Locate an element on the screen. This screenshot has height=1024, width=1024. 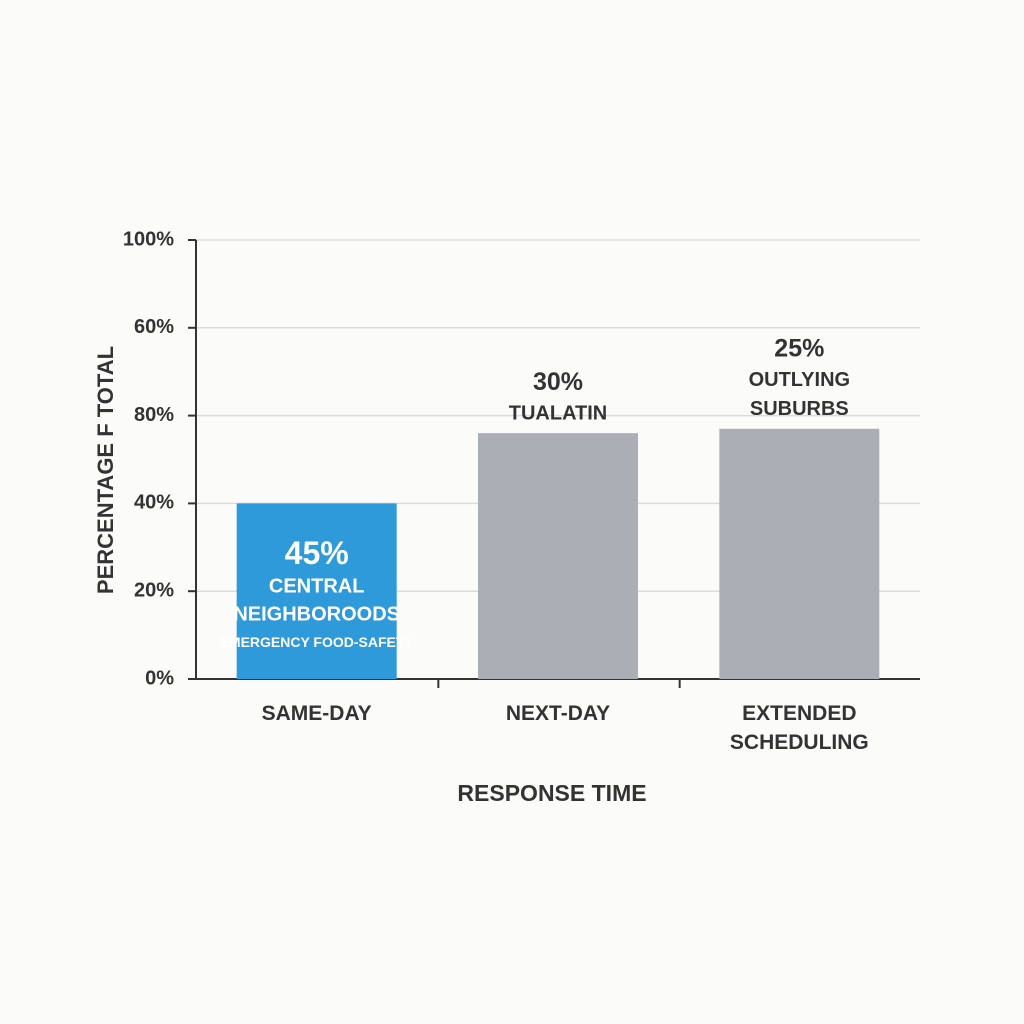
y-tick-label: 0% is located at coordinates (159, 678).